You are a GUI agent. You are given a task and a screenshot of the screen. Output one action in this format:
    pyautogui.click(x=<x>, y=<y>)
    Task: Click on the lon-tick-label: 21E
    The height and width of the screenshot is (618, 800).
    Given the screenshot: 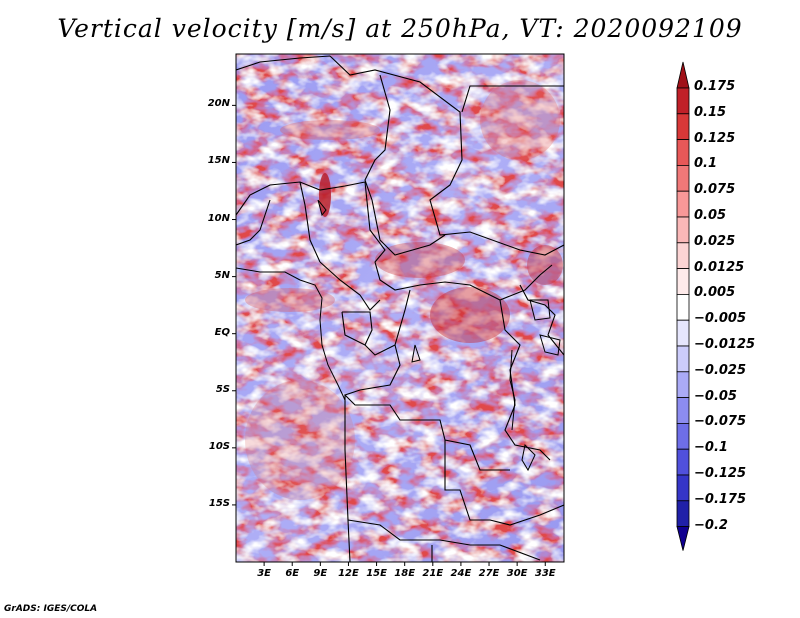 What is the action you would take?
    pyautogui.click(x=433, y=573)
    